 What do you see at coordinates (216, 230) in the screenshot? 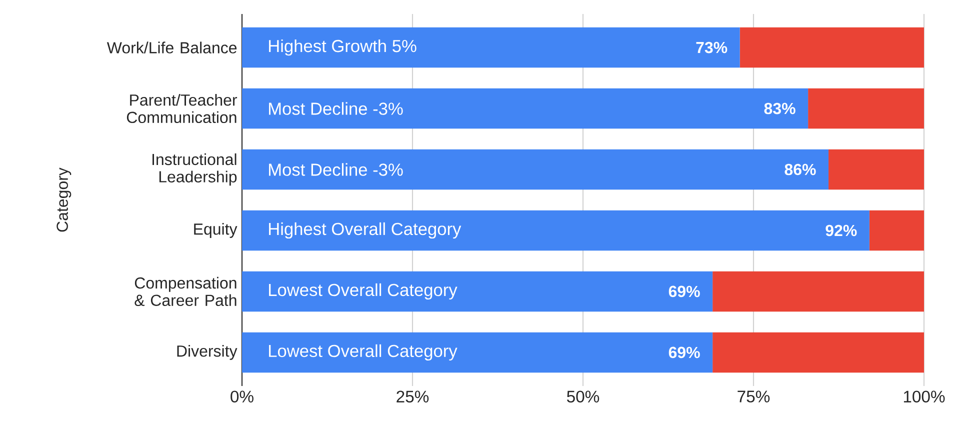
I see `y-tick-label: Equity` at bounding box center [216, 230].